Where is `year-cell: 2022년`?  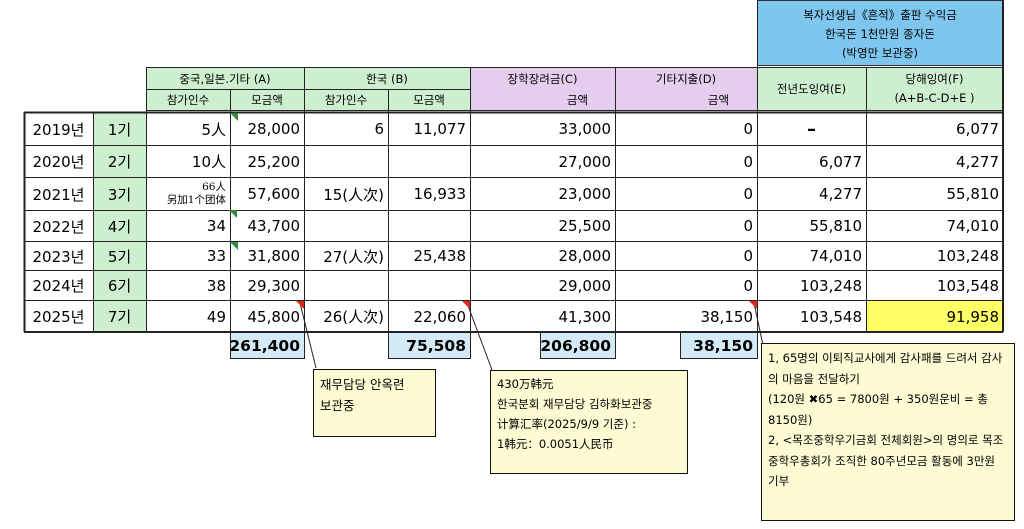
year-cell: 2022년 is located at coordinates (58, 226).